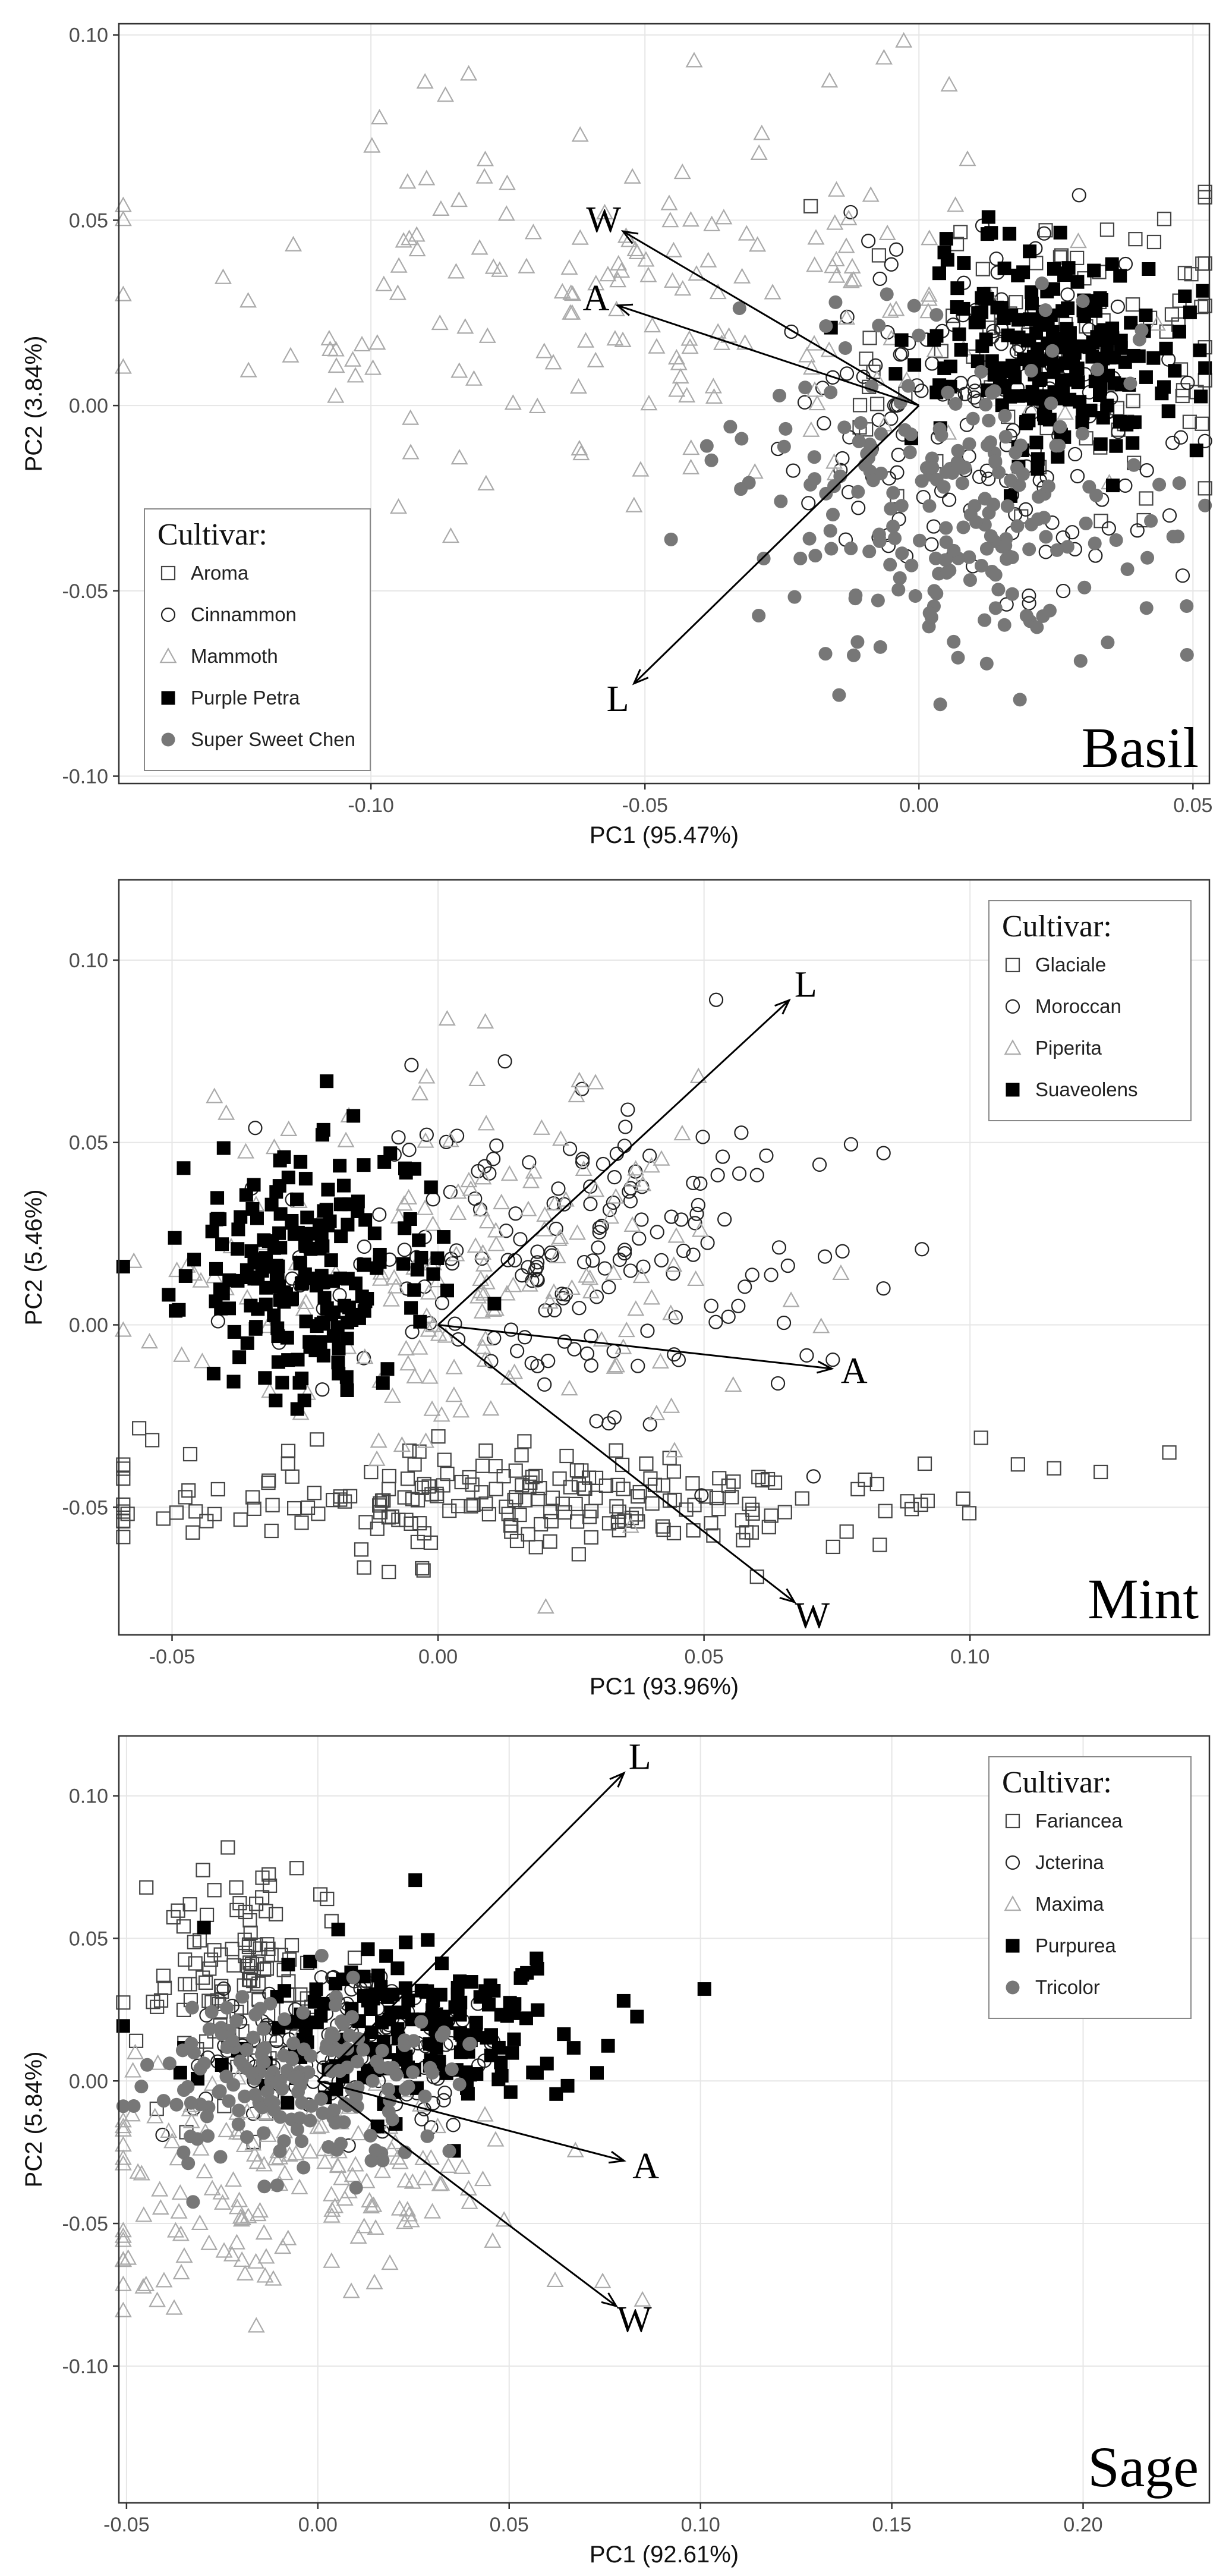 This screenshot has height=2576, width=1229. Describe the element at coordinates (1064, 1821) in the screenshot. I see `legend-item: Fariancea` at that location.